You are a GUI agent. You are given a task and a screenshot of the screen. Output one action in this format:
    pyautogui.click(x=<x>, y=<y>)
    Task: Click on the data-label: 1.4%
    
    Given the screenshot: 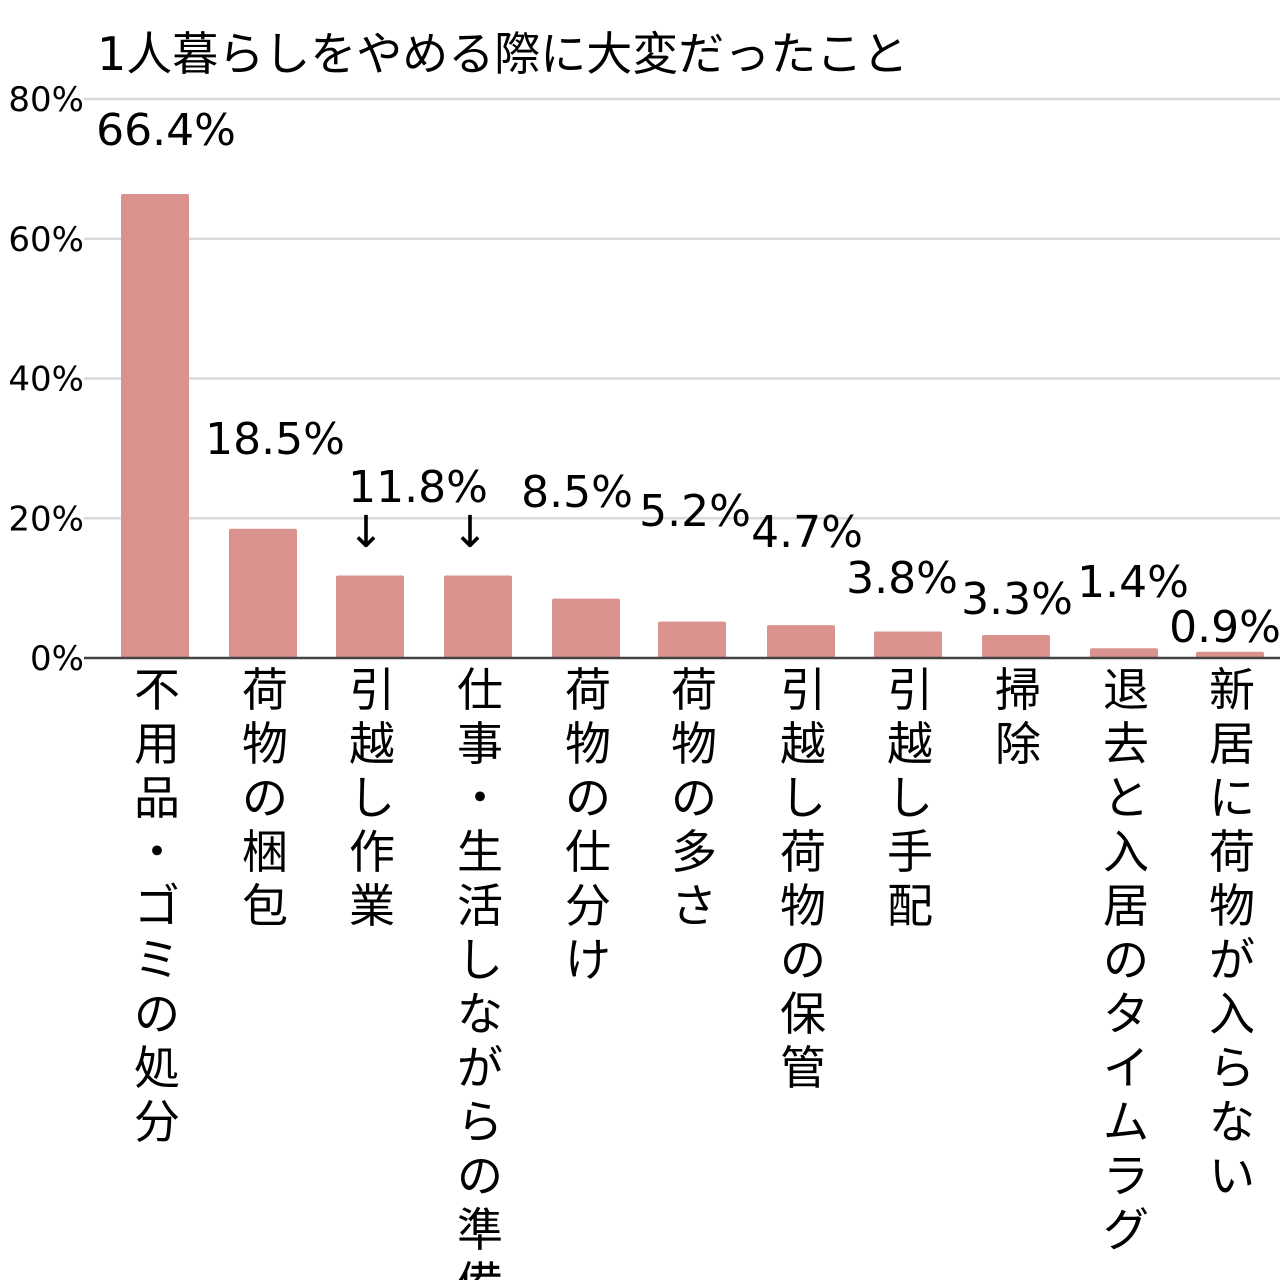 What is the action you would take?
    pyautogui.click(x=1133, y=582)
    